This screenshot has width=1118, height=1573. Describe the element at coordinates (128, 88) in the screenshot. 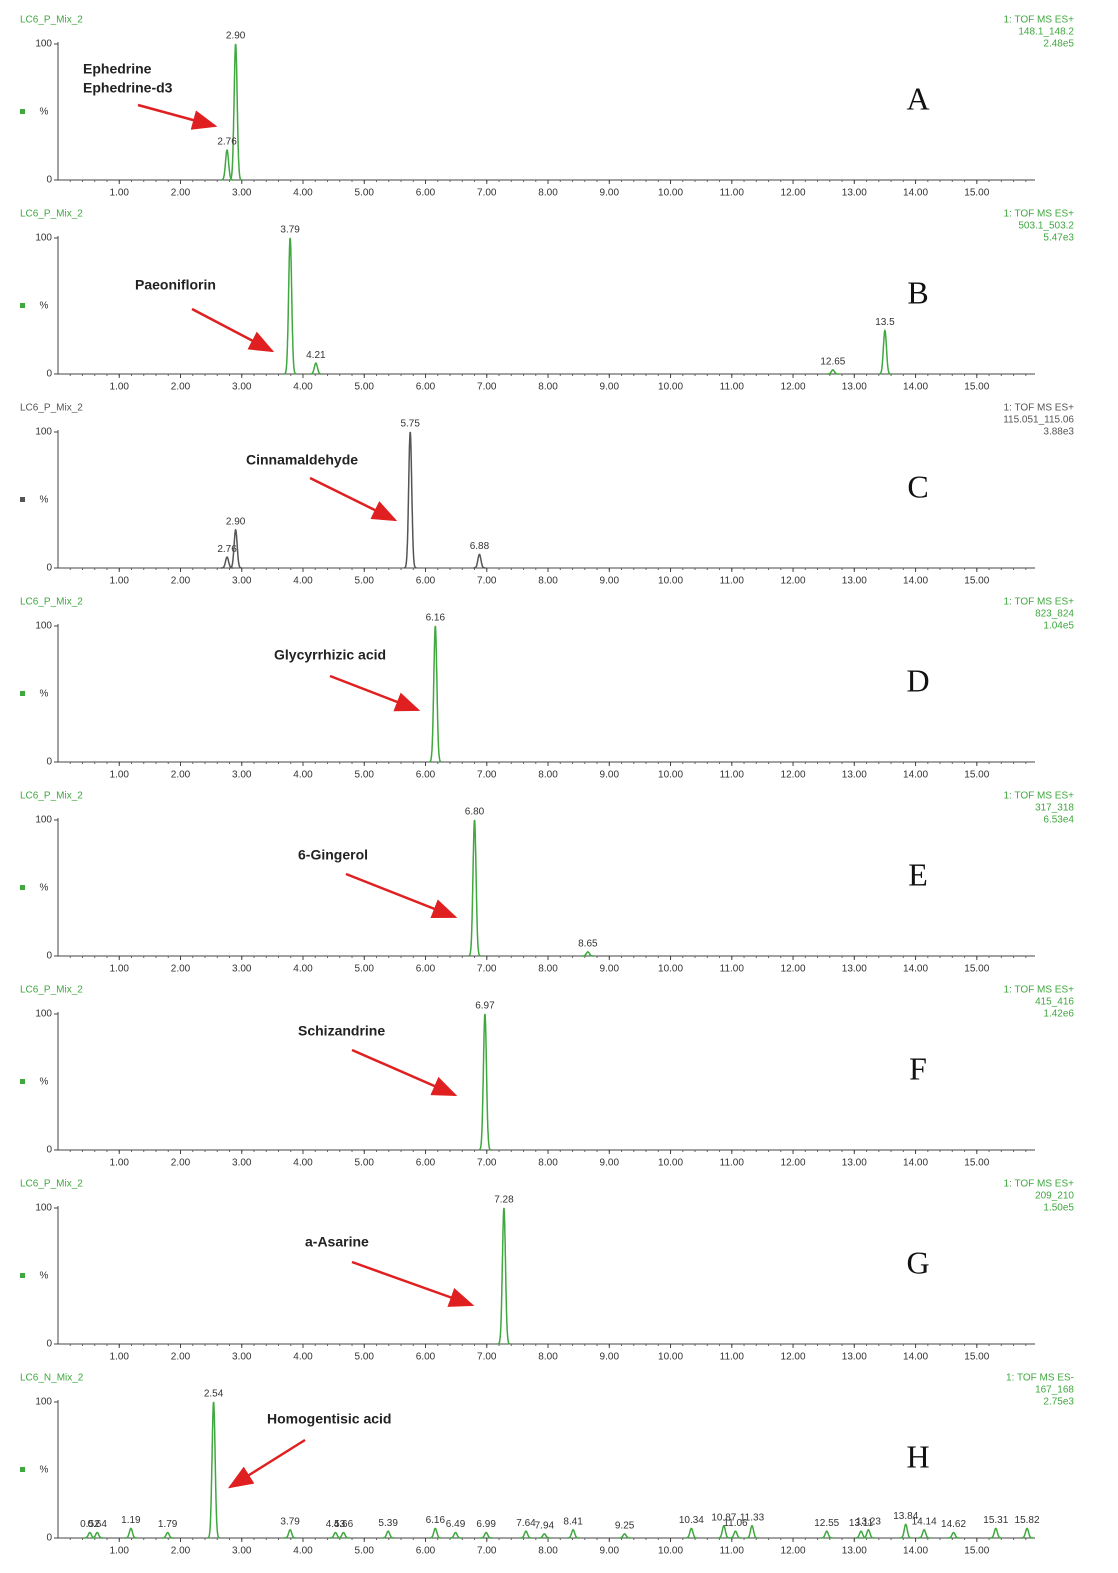

I see `compound-label: Ephedrine-d3` at that location.